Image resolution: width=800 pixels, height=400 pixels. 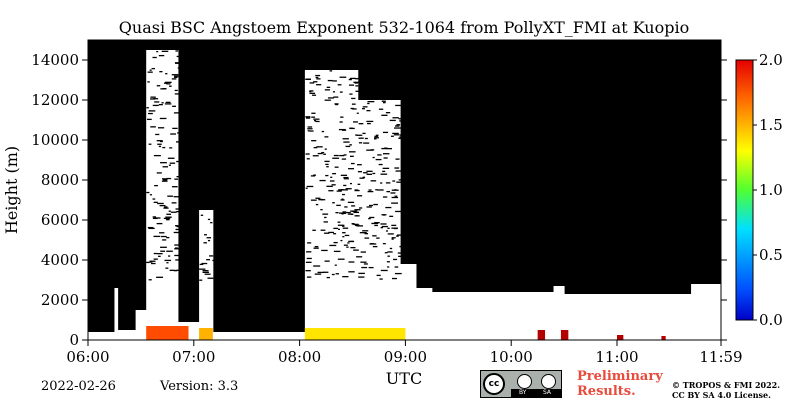 What do you see at coordinates (60, 260) in the screenshot?
I see `y-tick-label: 4000` at bounding box center [60, 260].